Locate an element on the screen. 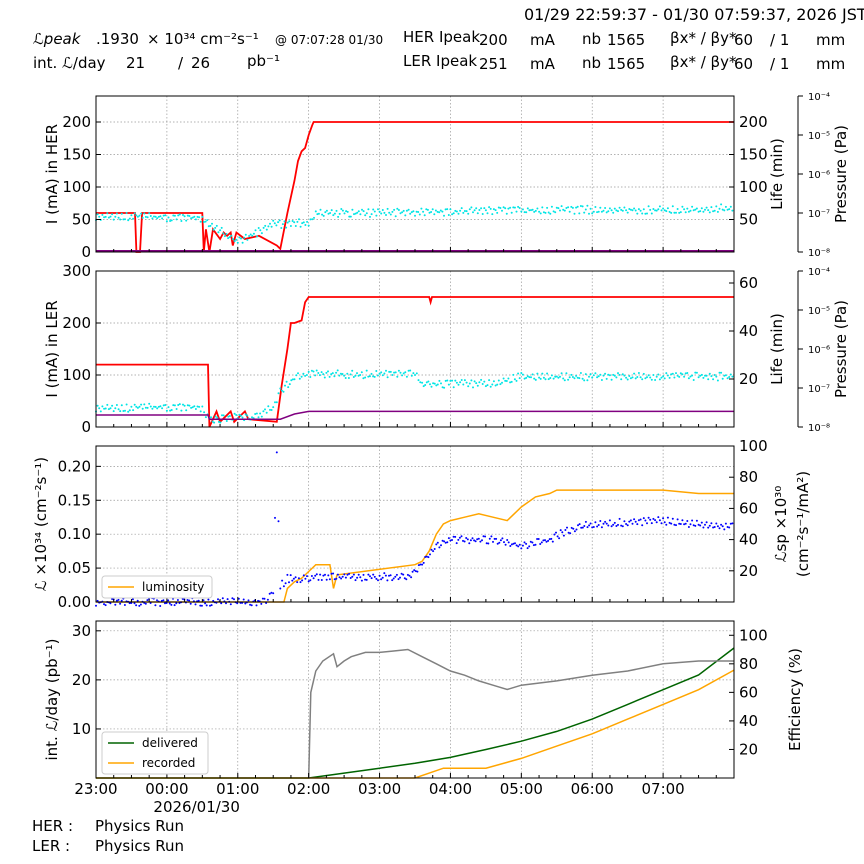 The image size is (864, 864). series-line-current is located at coordinates (415, 187).